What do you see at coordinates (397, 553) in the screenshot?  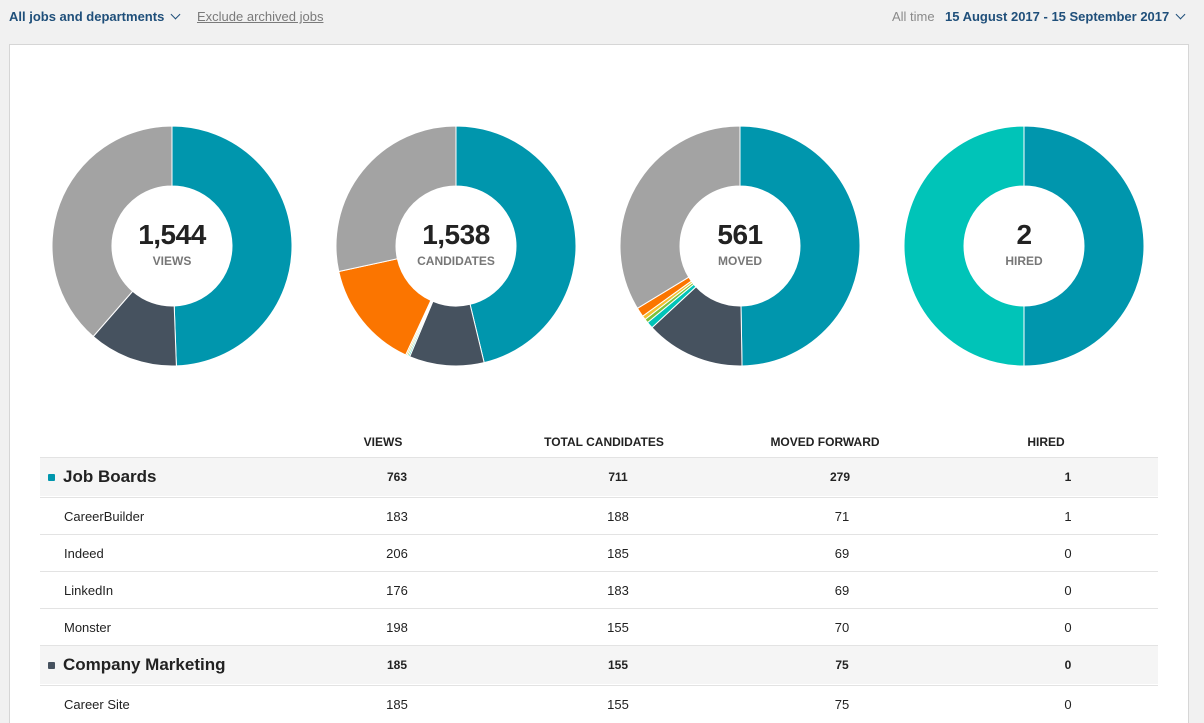 I see `views-cell: 206` at bounding box center [397, 553].